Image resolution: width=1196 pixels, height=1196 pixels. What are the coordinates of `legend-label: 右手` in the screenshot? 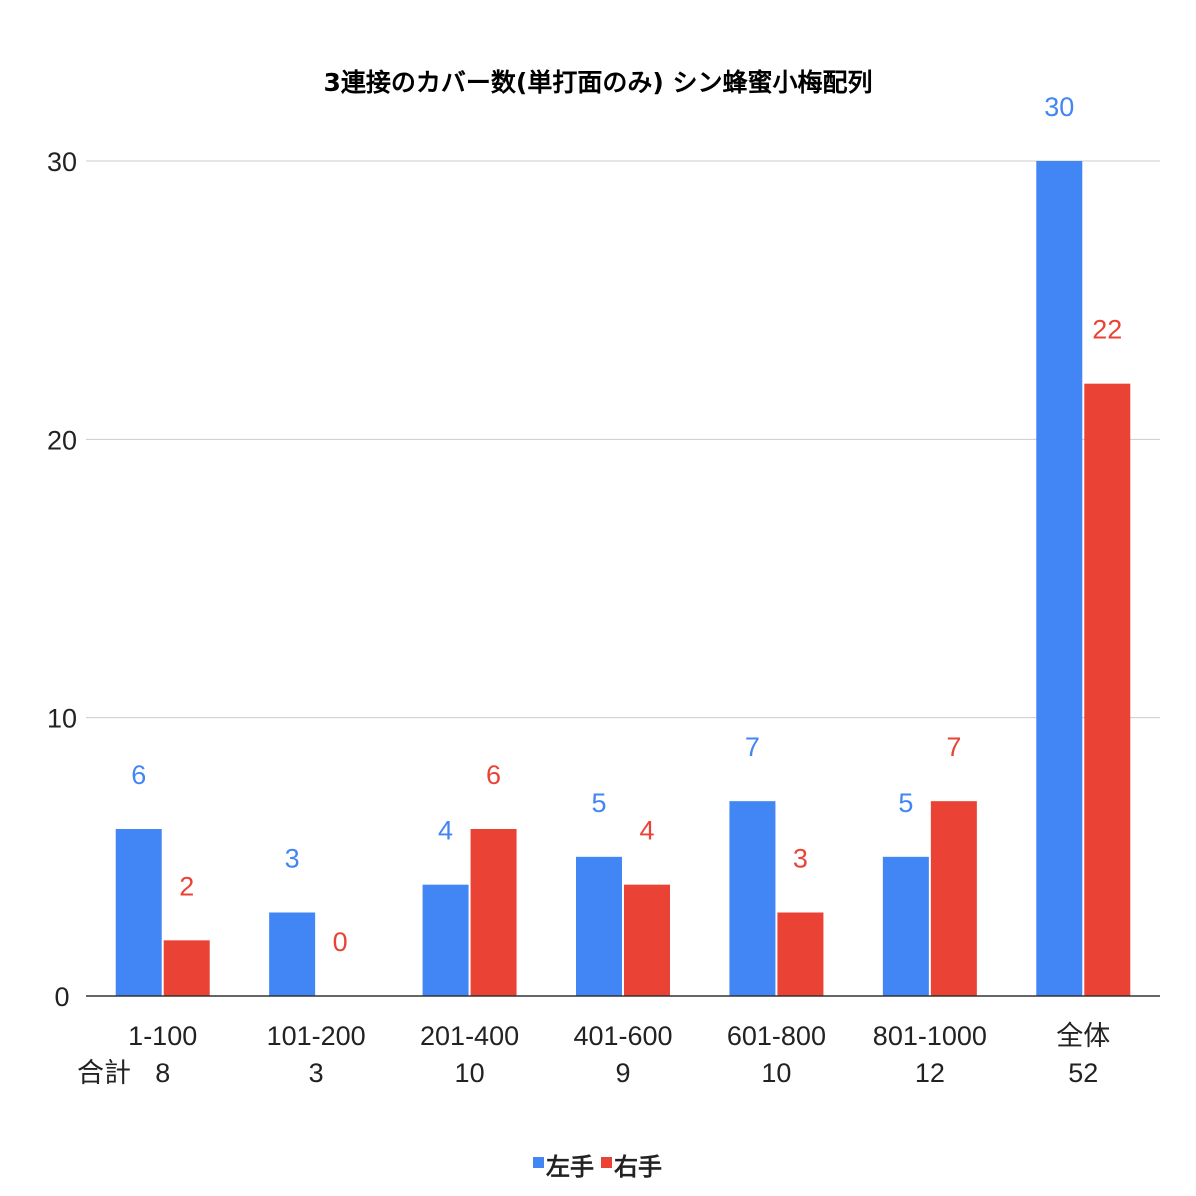 It's located at (638, 1167).